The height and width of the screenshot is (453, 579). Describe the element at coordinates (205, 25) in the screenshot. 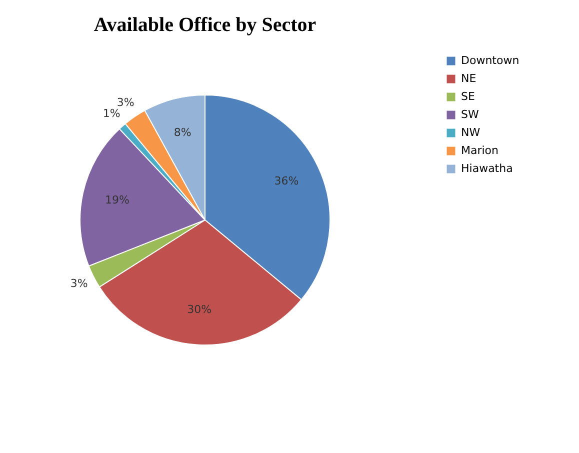

I see `chart-title: Available Office by Sector` at that location.